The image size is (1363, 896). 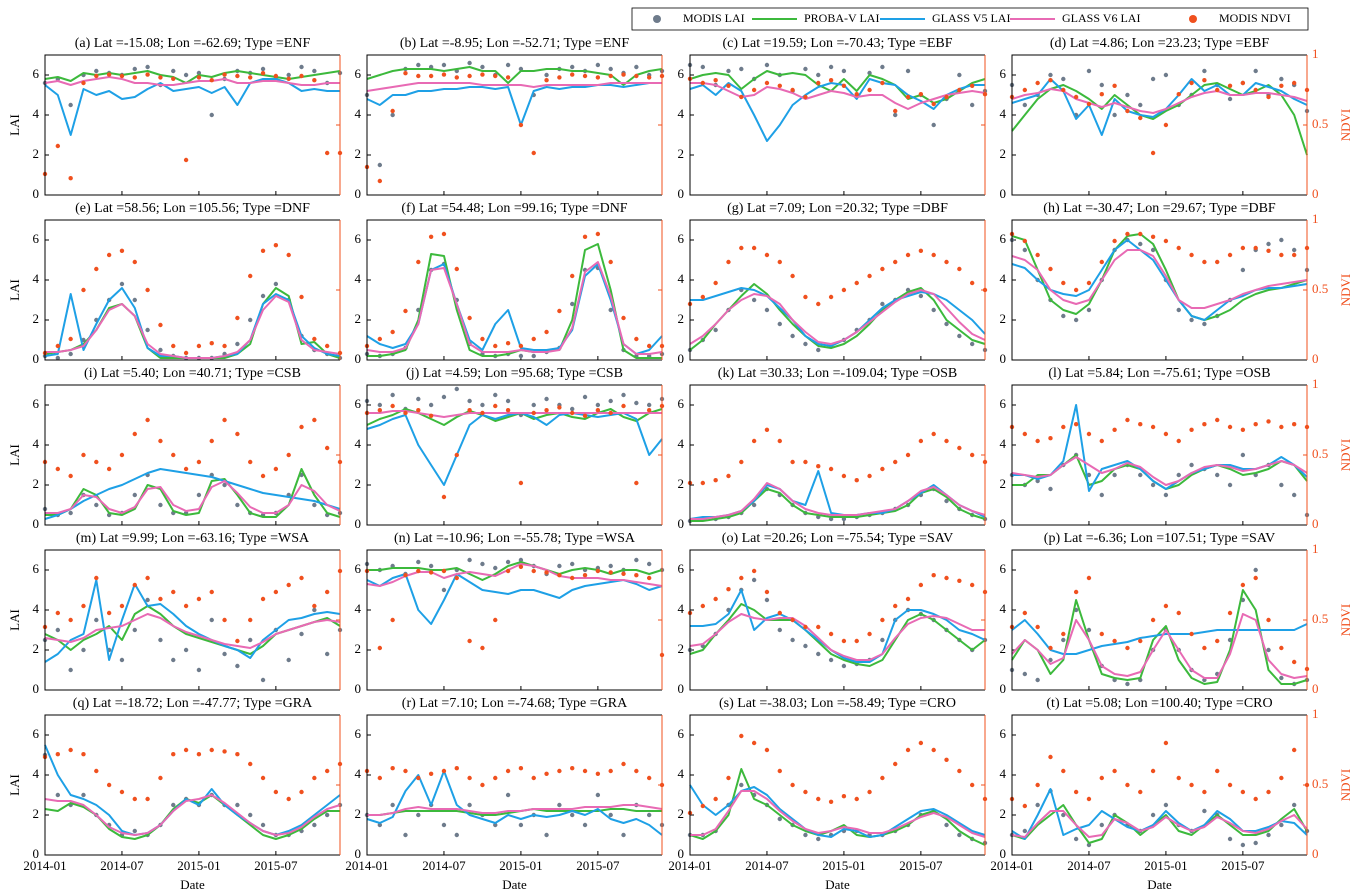 I want to click on panel-title: (r) Lat =7.10; Lon =-74.68; Type =GRA, so click(x=515, y=703).